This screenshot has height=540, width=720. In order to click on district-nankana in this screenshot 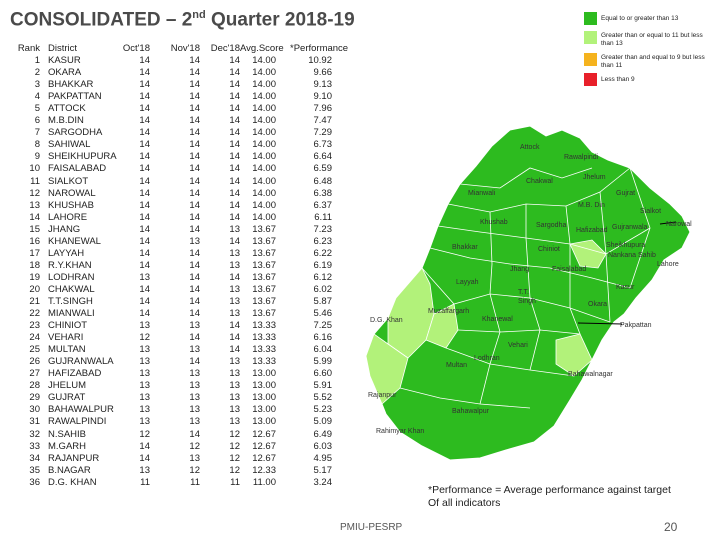, I will do `click(588, 254)`.